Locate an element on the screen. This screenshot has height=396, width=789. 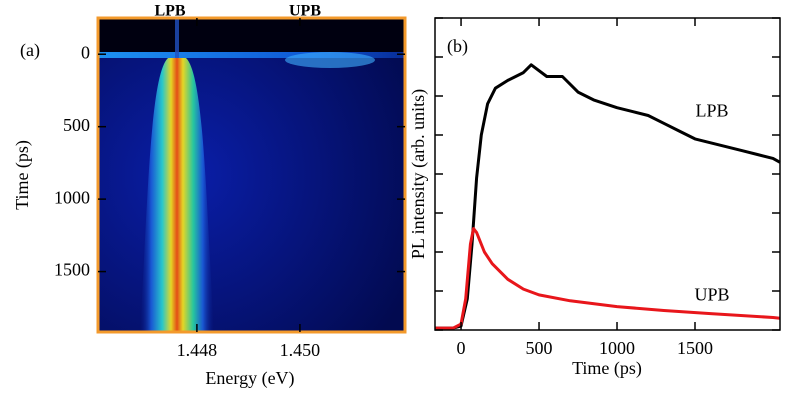
top-label: LPB is located at coordinates (169, 11).